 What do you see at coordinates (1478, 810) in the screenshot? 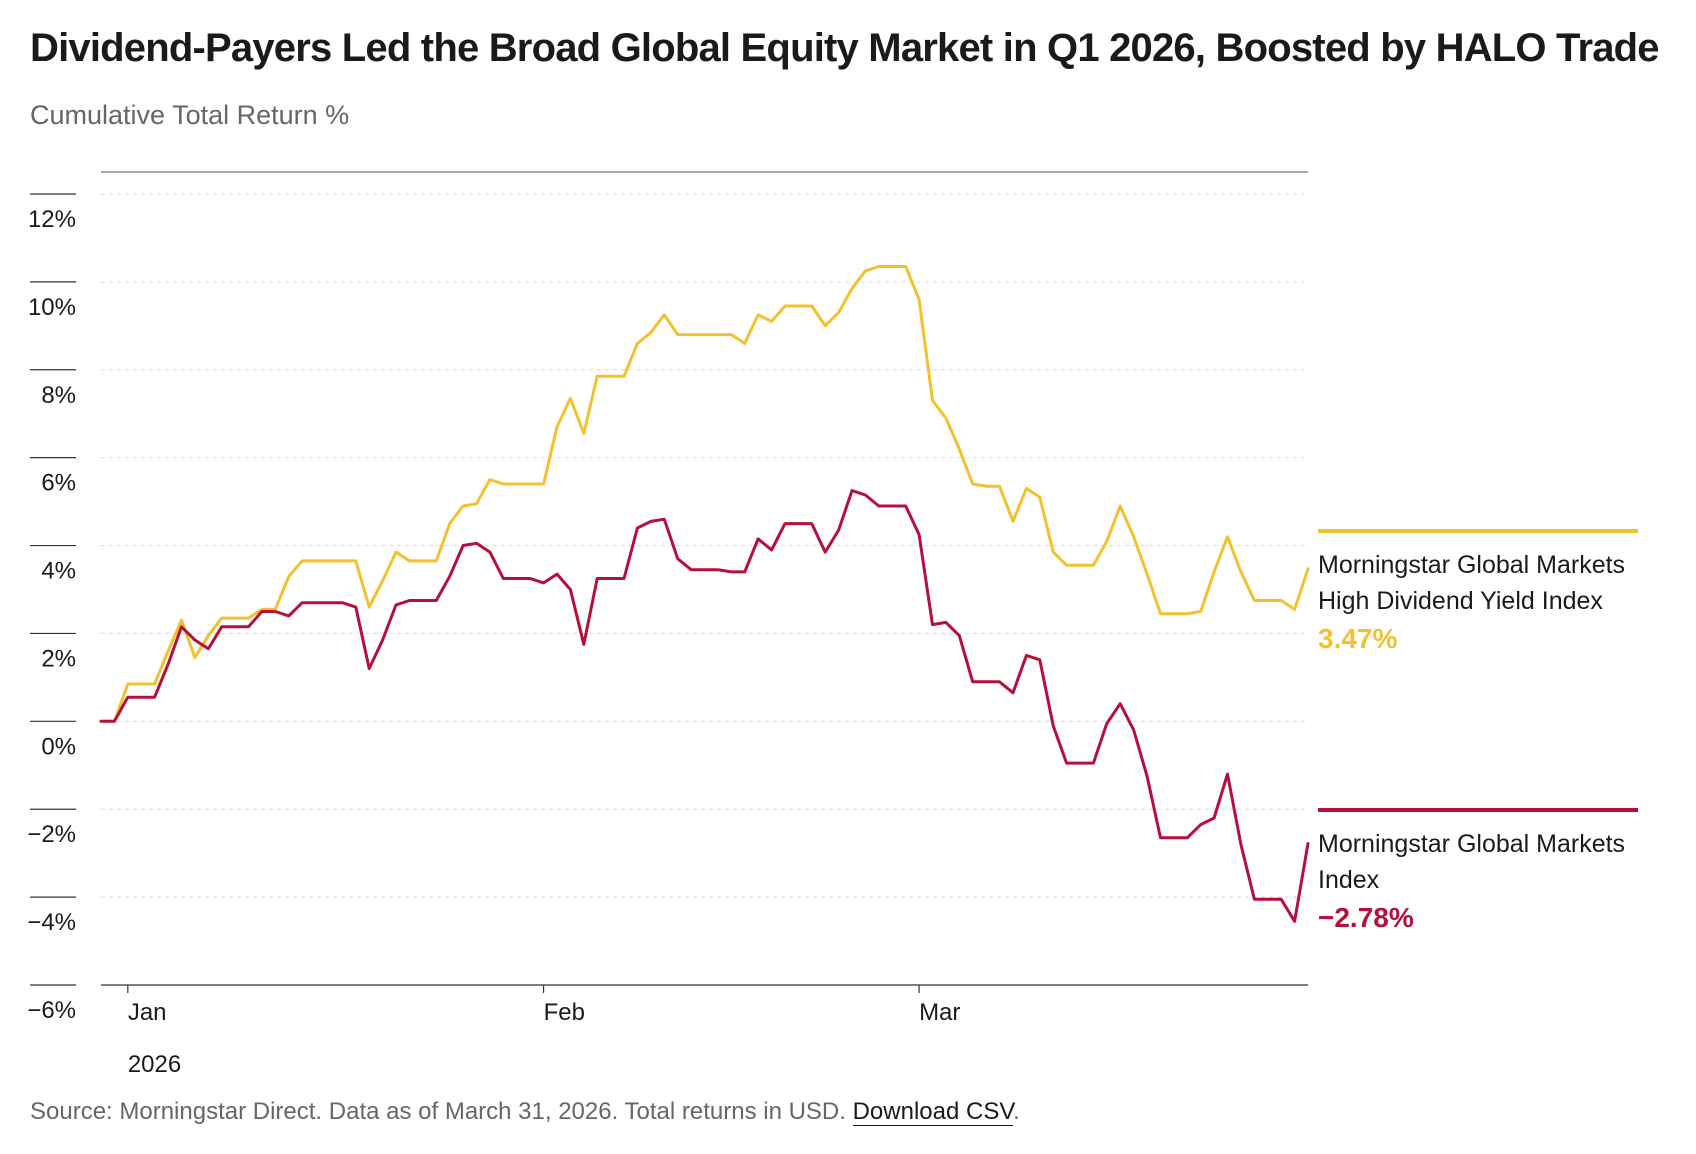
I see `legend-global-markets-swatch` at bounding box center [1478, 810].